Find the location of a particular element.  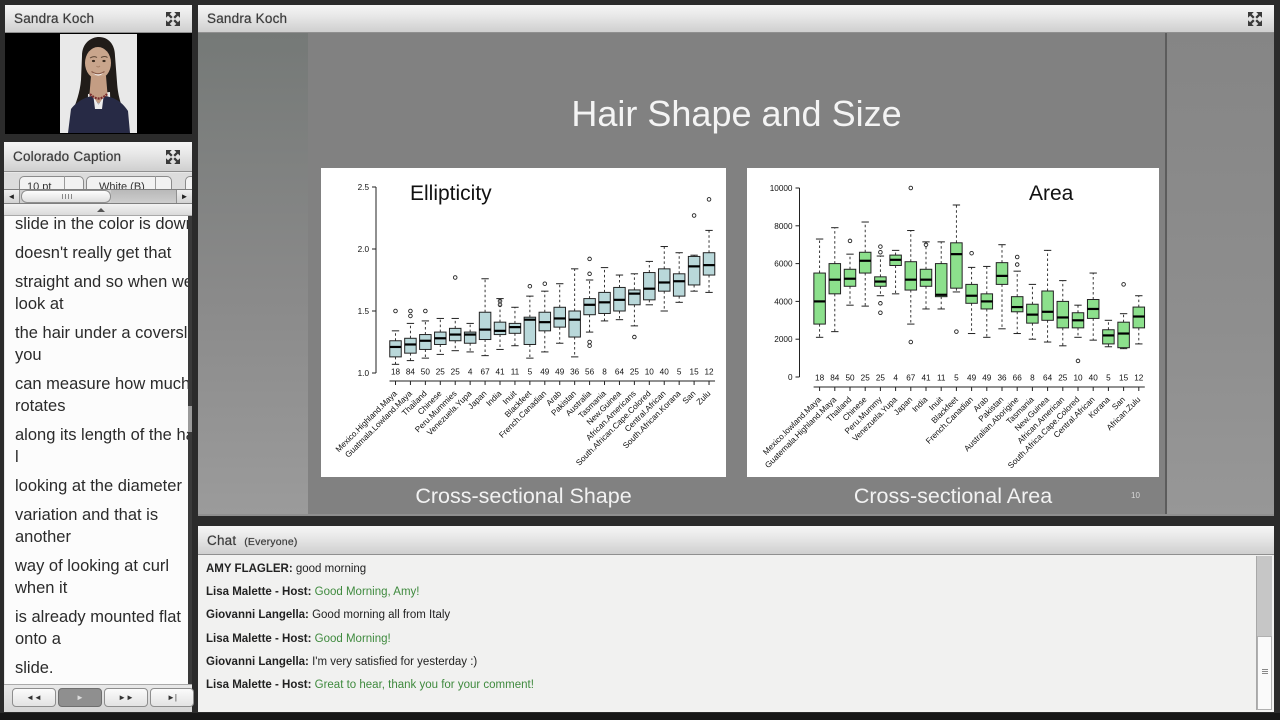

svg-text: Ellipticity is located at coordinates (451, 193).